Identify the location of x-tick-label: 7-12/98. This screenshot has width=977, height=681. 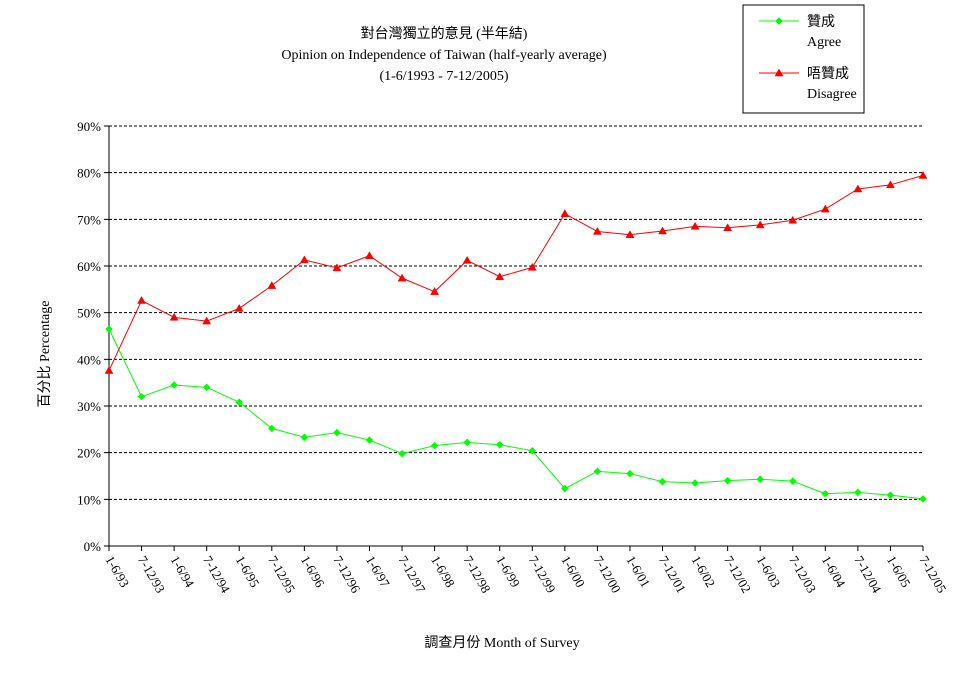
(477, 574).